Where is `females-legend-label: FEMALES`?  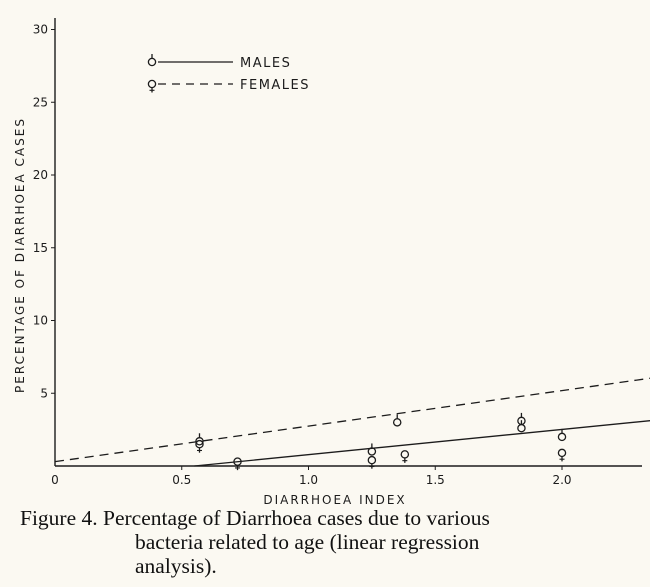
females-legend-label: FEMALES is located at coordinates (275, 85).